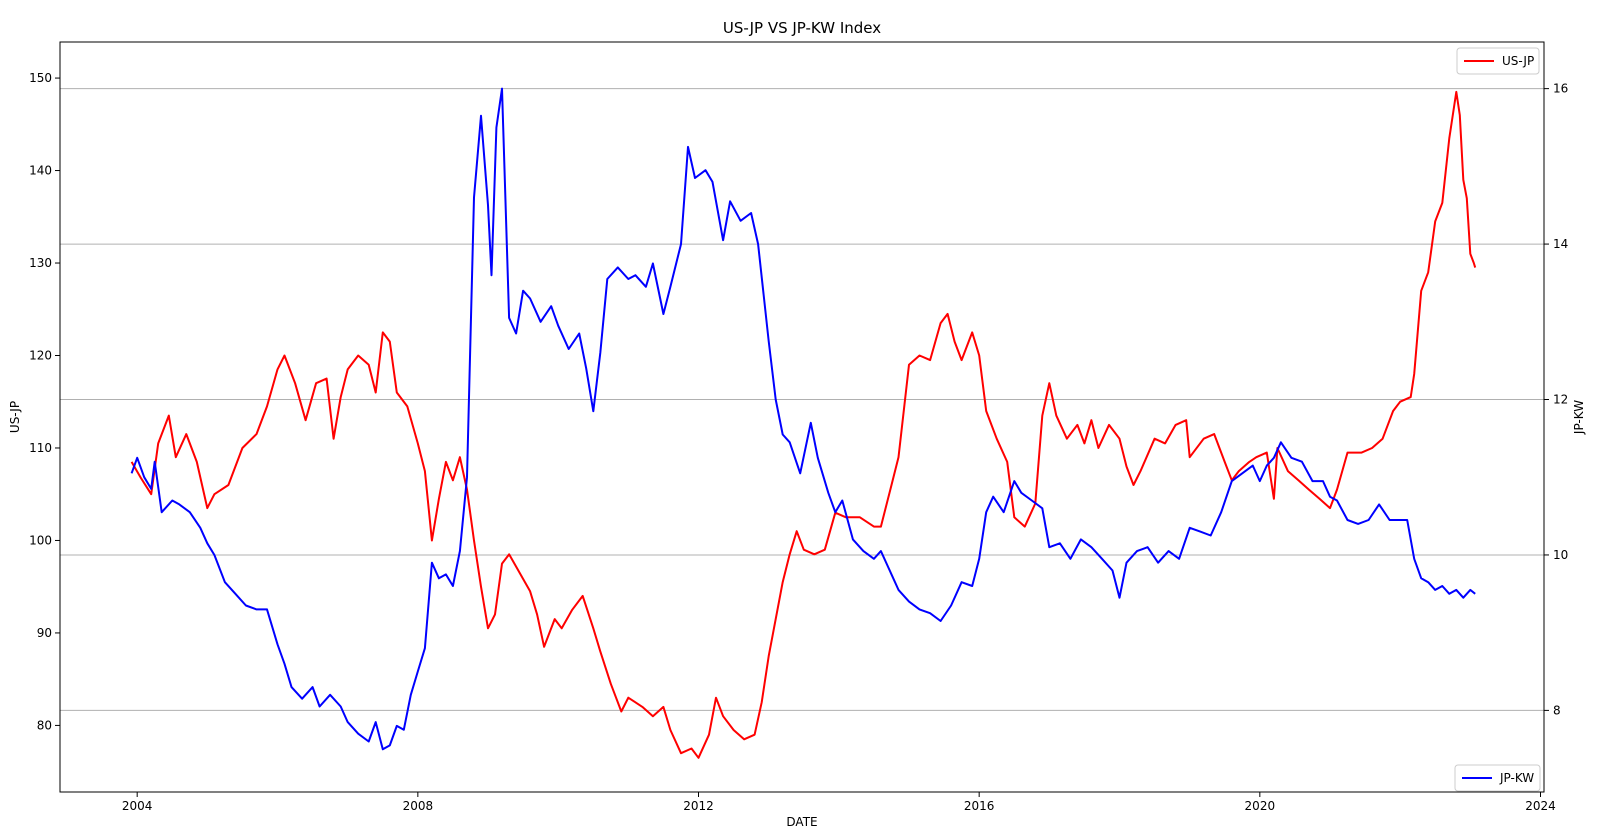 The width and height of the screenshot is (1598, 836). I want to click on x-tick-label-2004: 2004, so click(137, 806).